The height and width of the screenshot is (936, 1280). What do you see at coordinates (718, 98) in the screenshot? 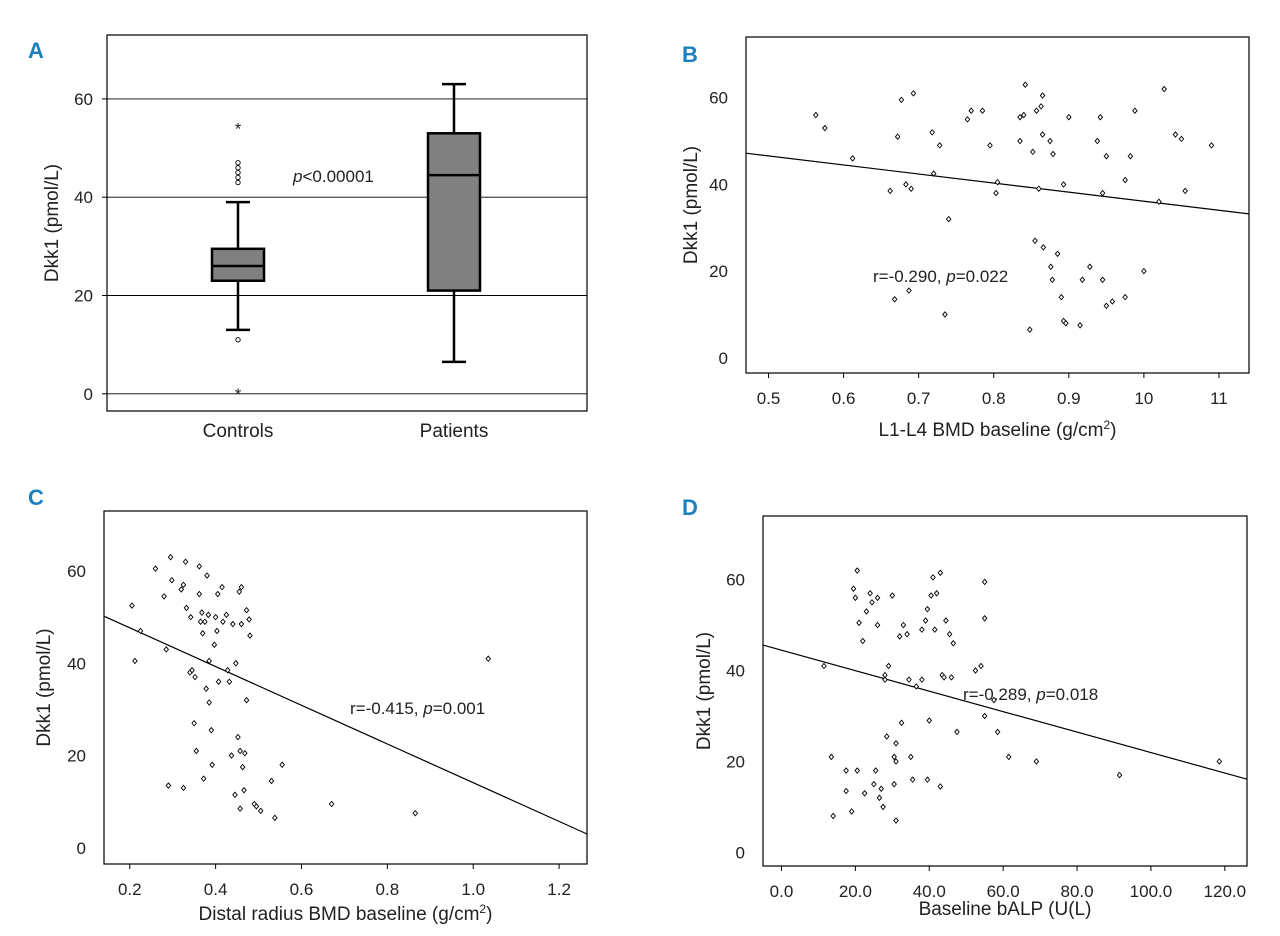
I see `y-tick-label: 60` at bounding box center [718, 98].